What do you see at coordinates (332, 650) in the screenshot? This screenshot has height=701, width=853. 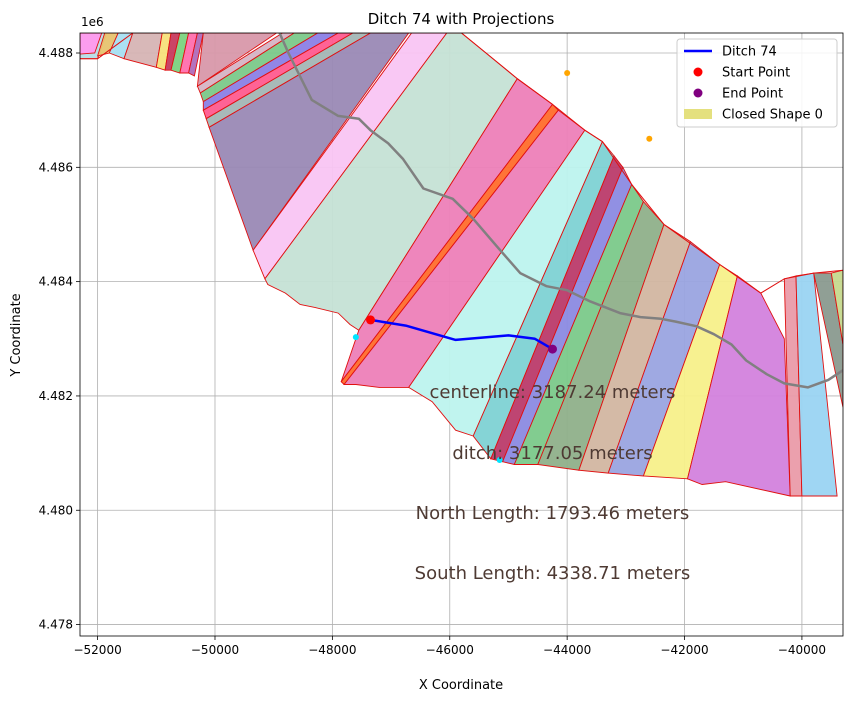 I see `x-tick-label: −48000` at bounding box center [332, 650].